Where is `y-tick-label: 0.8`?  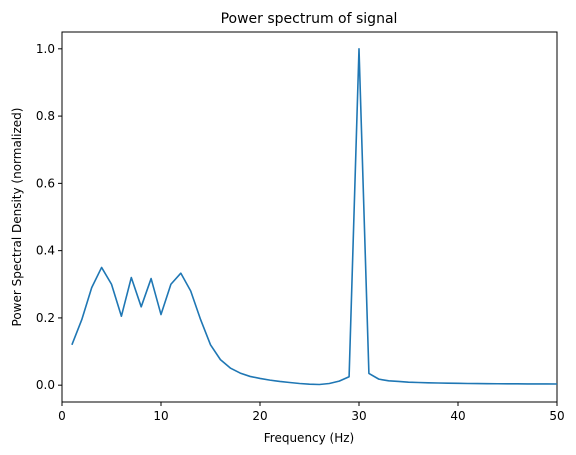
y-tick-label: 0.8 is located at coordinates (45, 116).